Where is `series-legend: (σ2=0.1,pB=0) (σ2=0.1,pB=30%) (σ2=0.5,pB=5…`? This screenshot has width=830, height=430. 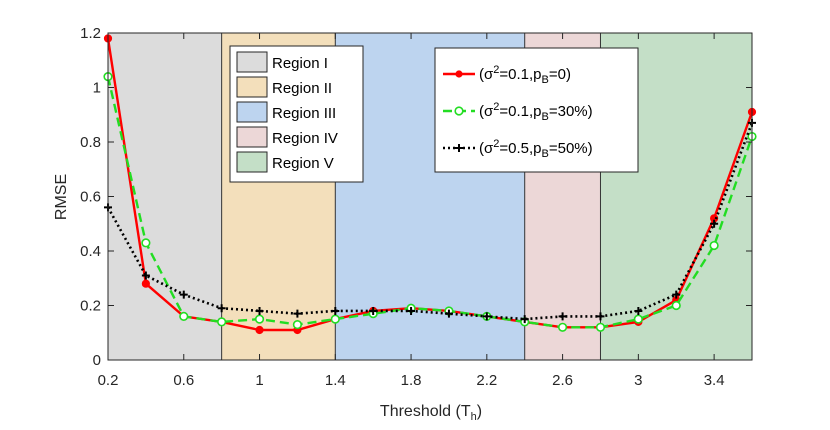
series-legend: (σ2=0.1,pB=0) (σ2=0.1,pB=30%) (σ2=0.5,pB=5… is located at coordinates (536, 110).